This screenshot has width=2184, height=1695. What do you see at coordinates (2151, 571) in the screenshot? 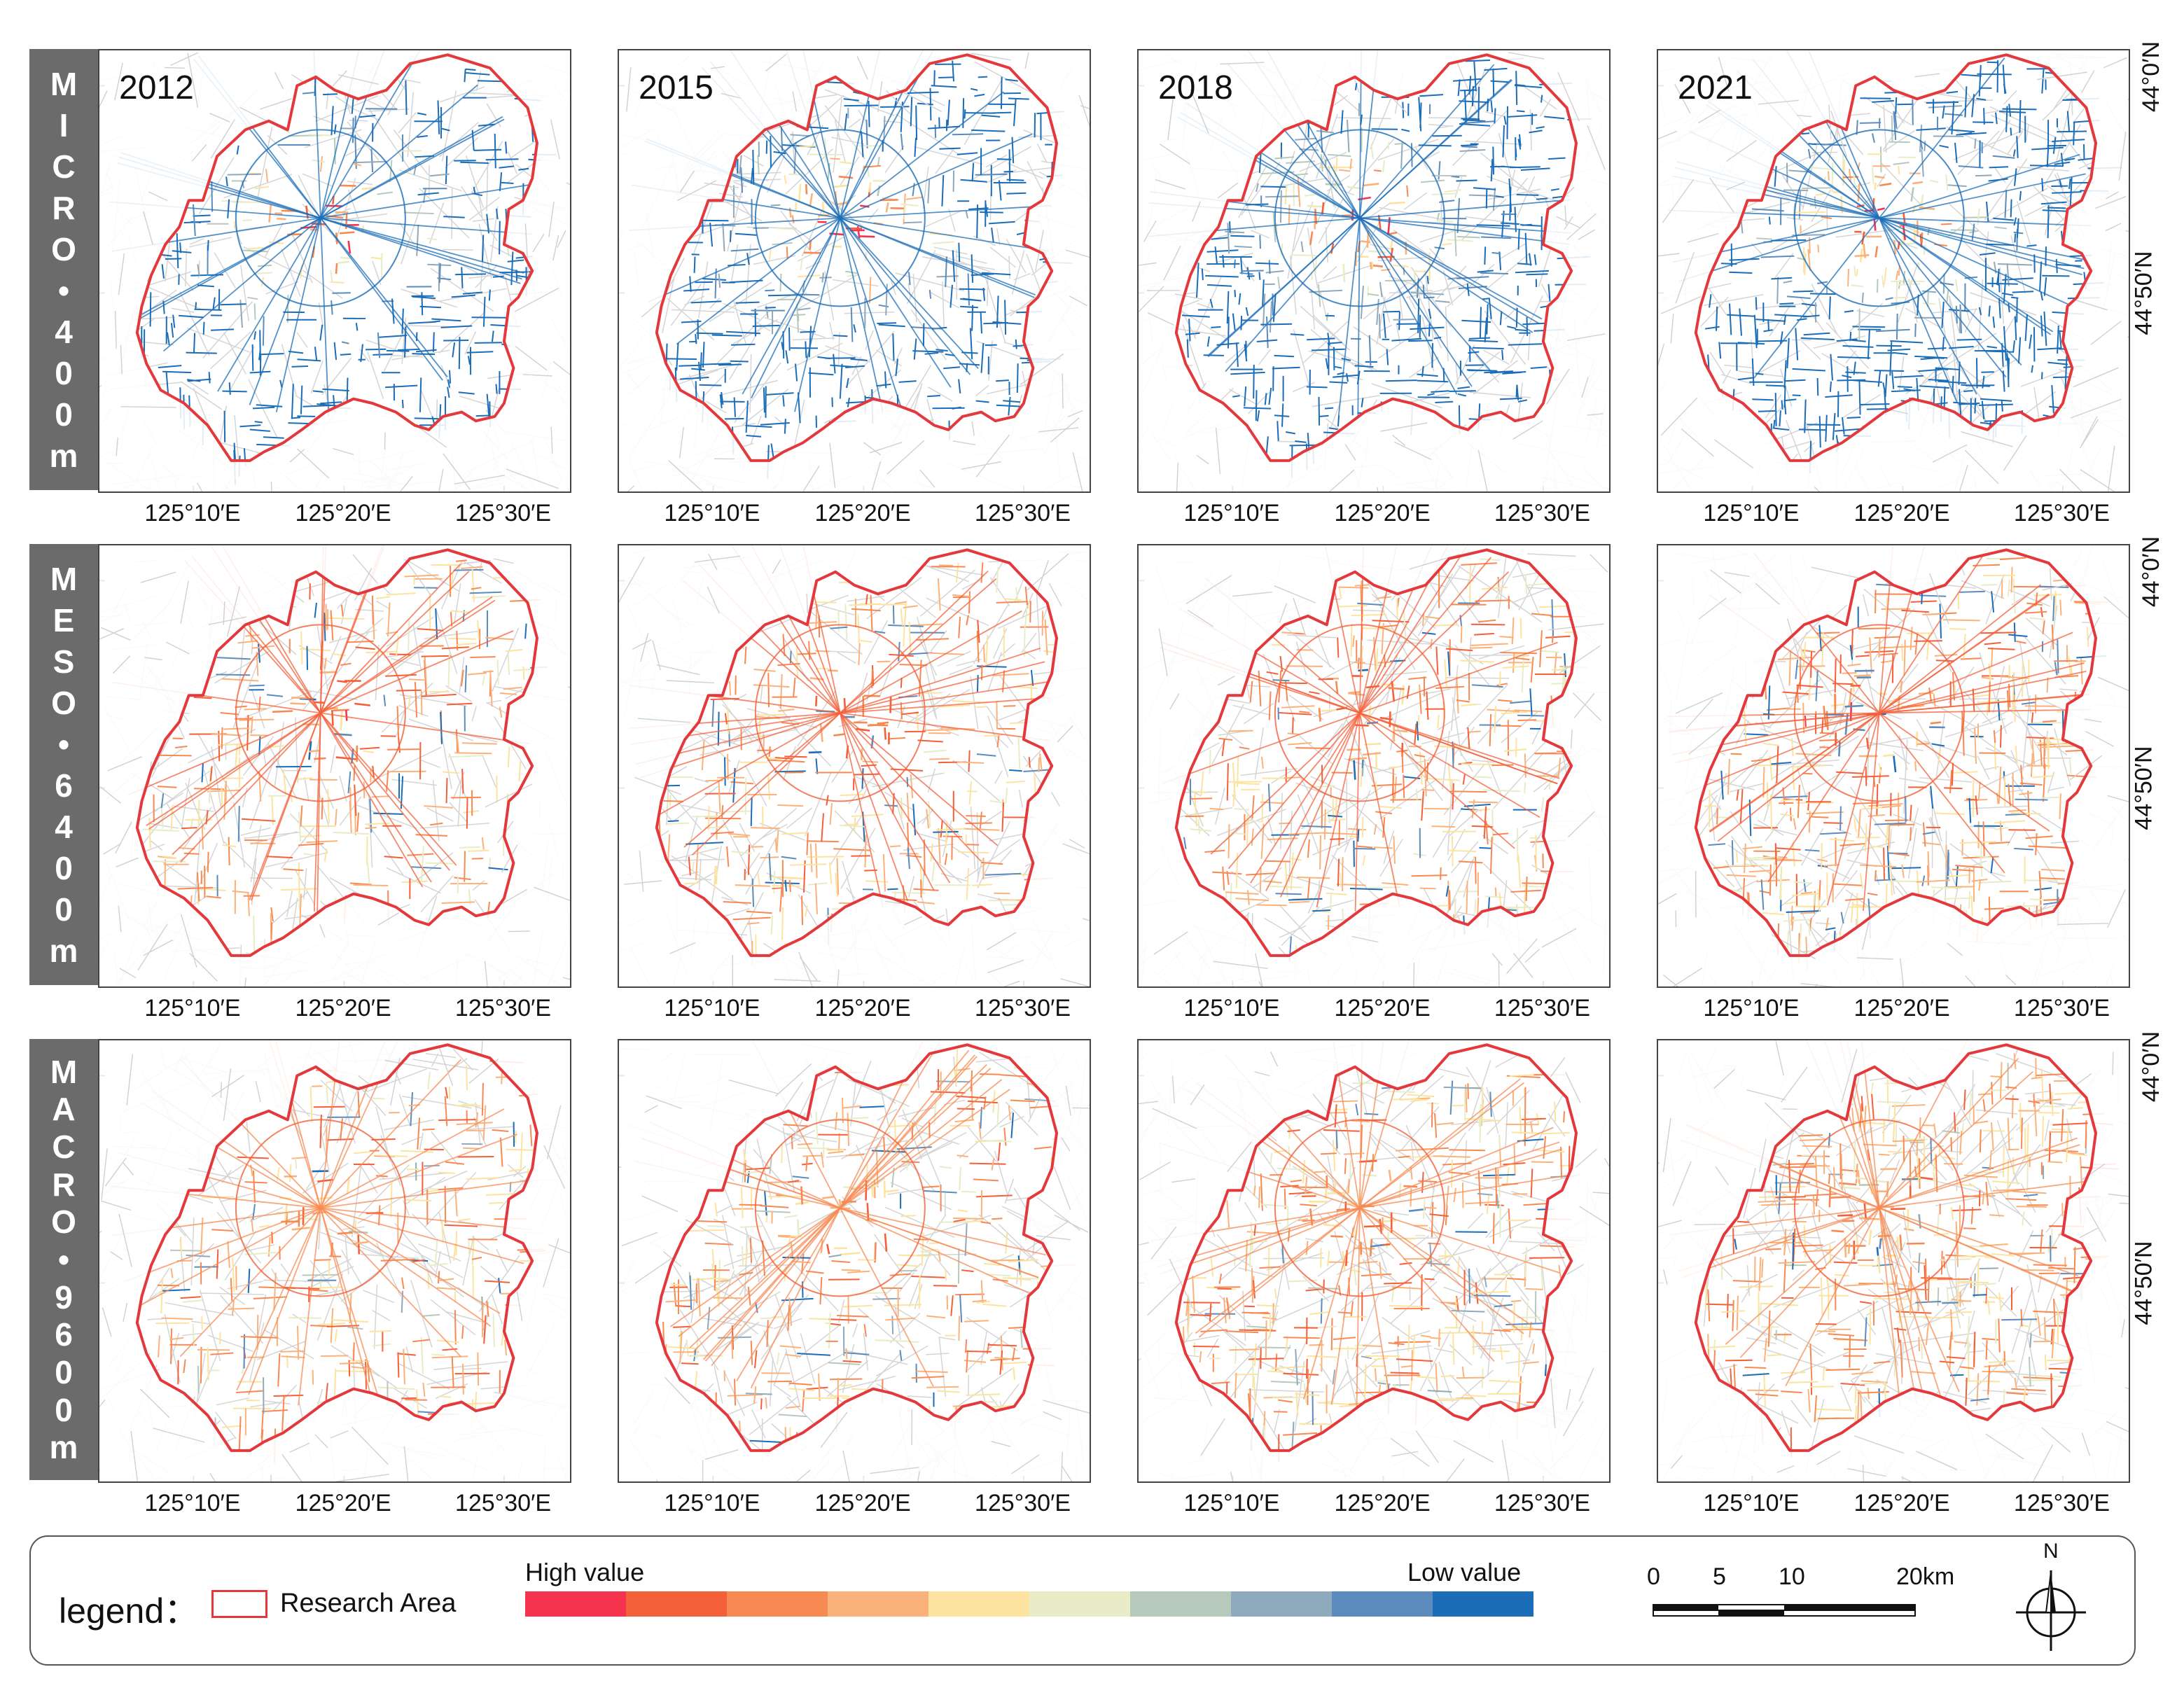
I see `latitude-label: 44°0′N` at bounding box center [2151, 571].